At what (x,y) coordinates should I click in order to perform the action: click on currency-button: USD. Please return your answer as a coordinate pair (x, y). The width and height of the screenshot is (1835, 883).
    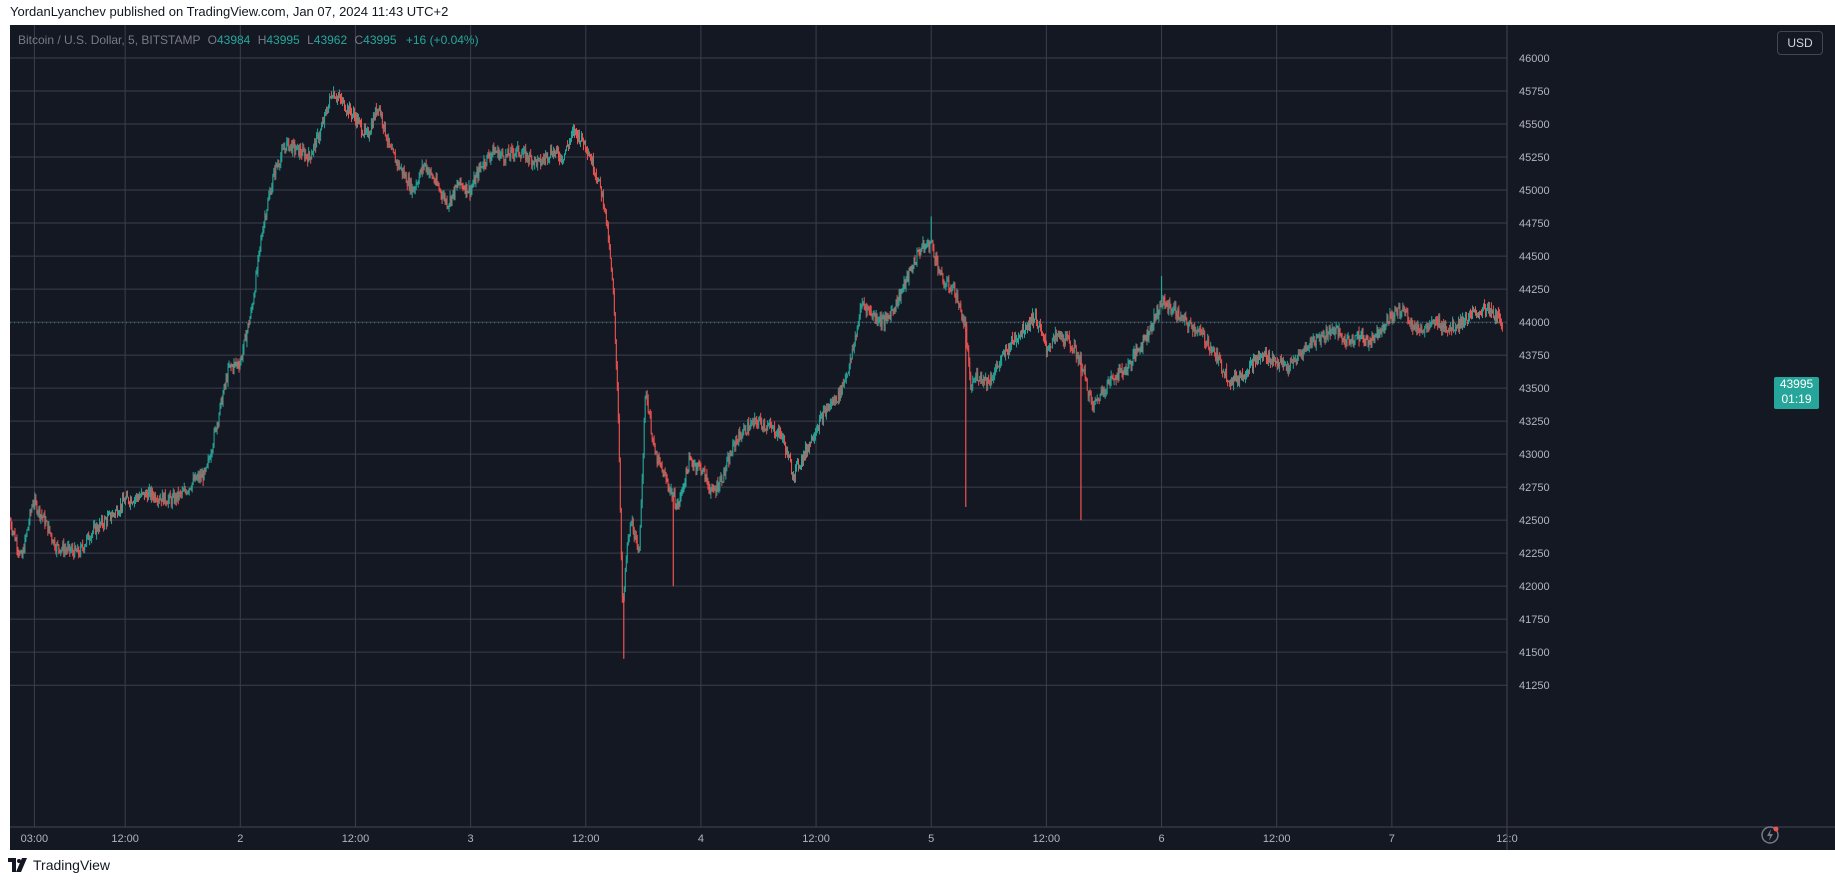
    Looking at the image, I should click on (1800, 43).